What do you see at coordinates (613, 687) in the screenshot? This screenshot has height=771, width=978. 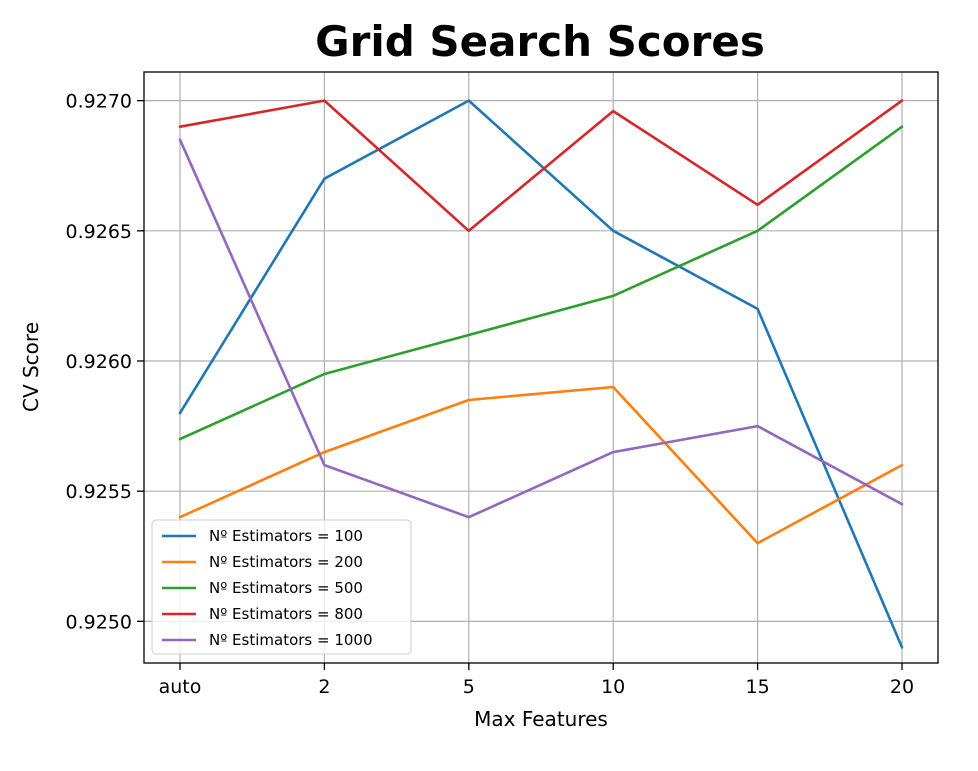 I see `x-tick-label: 10` at bounding box center [613, 687].